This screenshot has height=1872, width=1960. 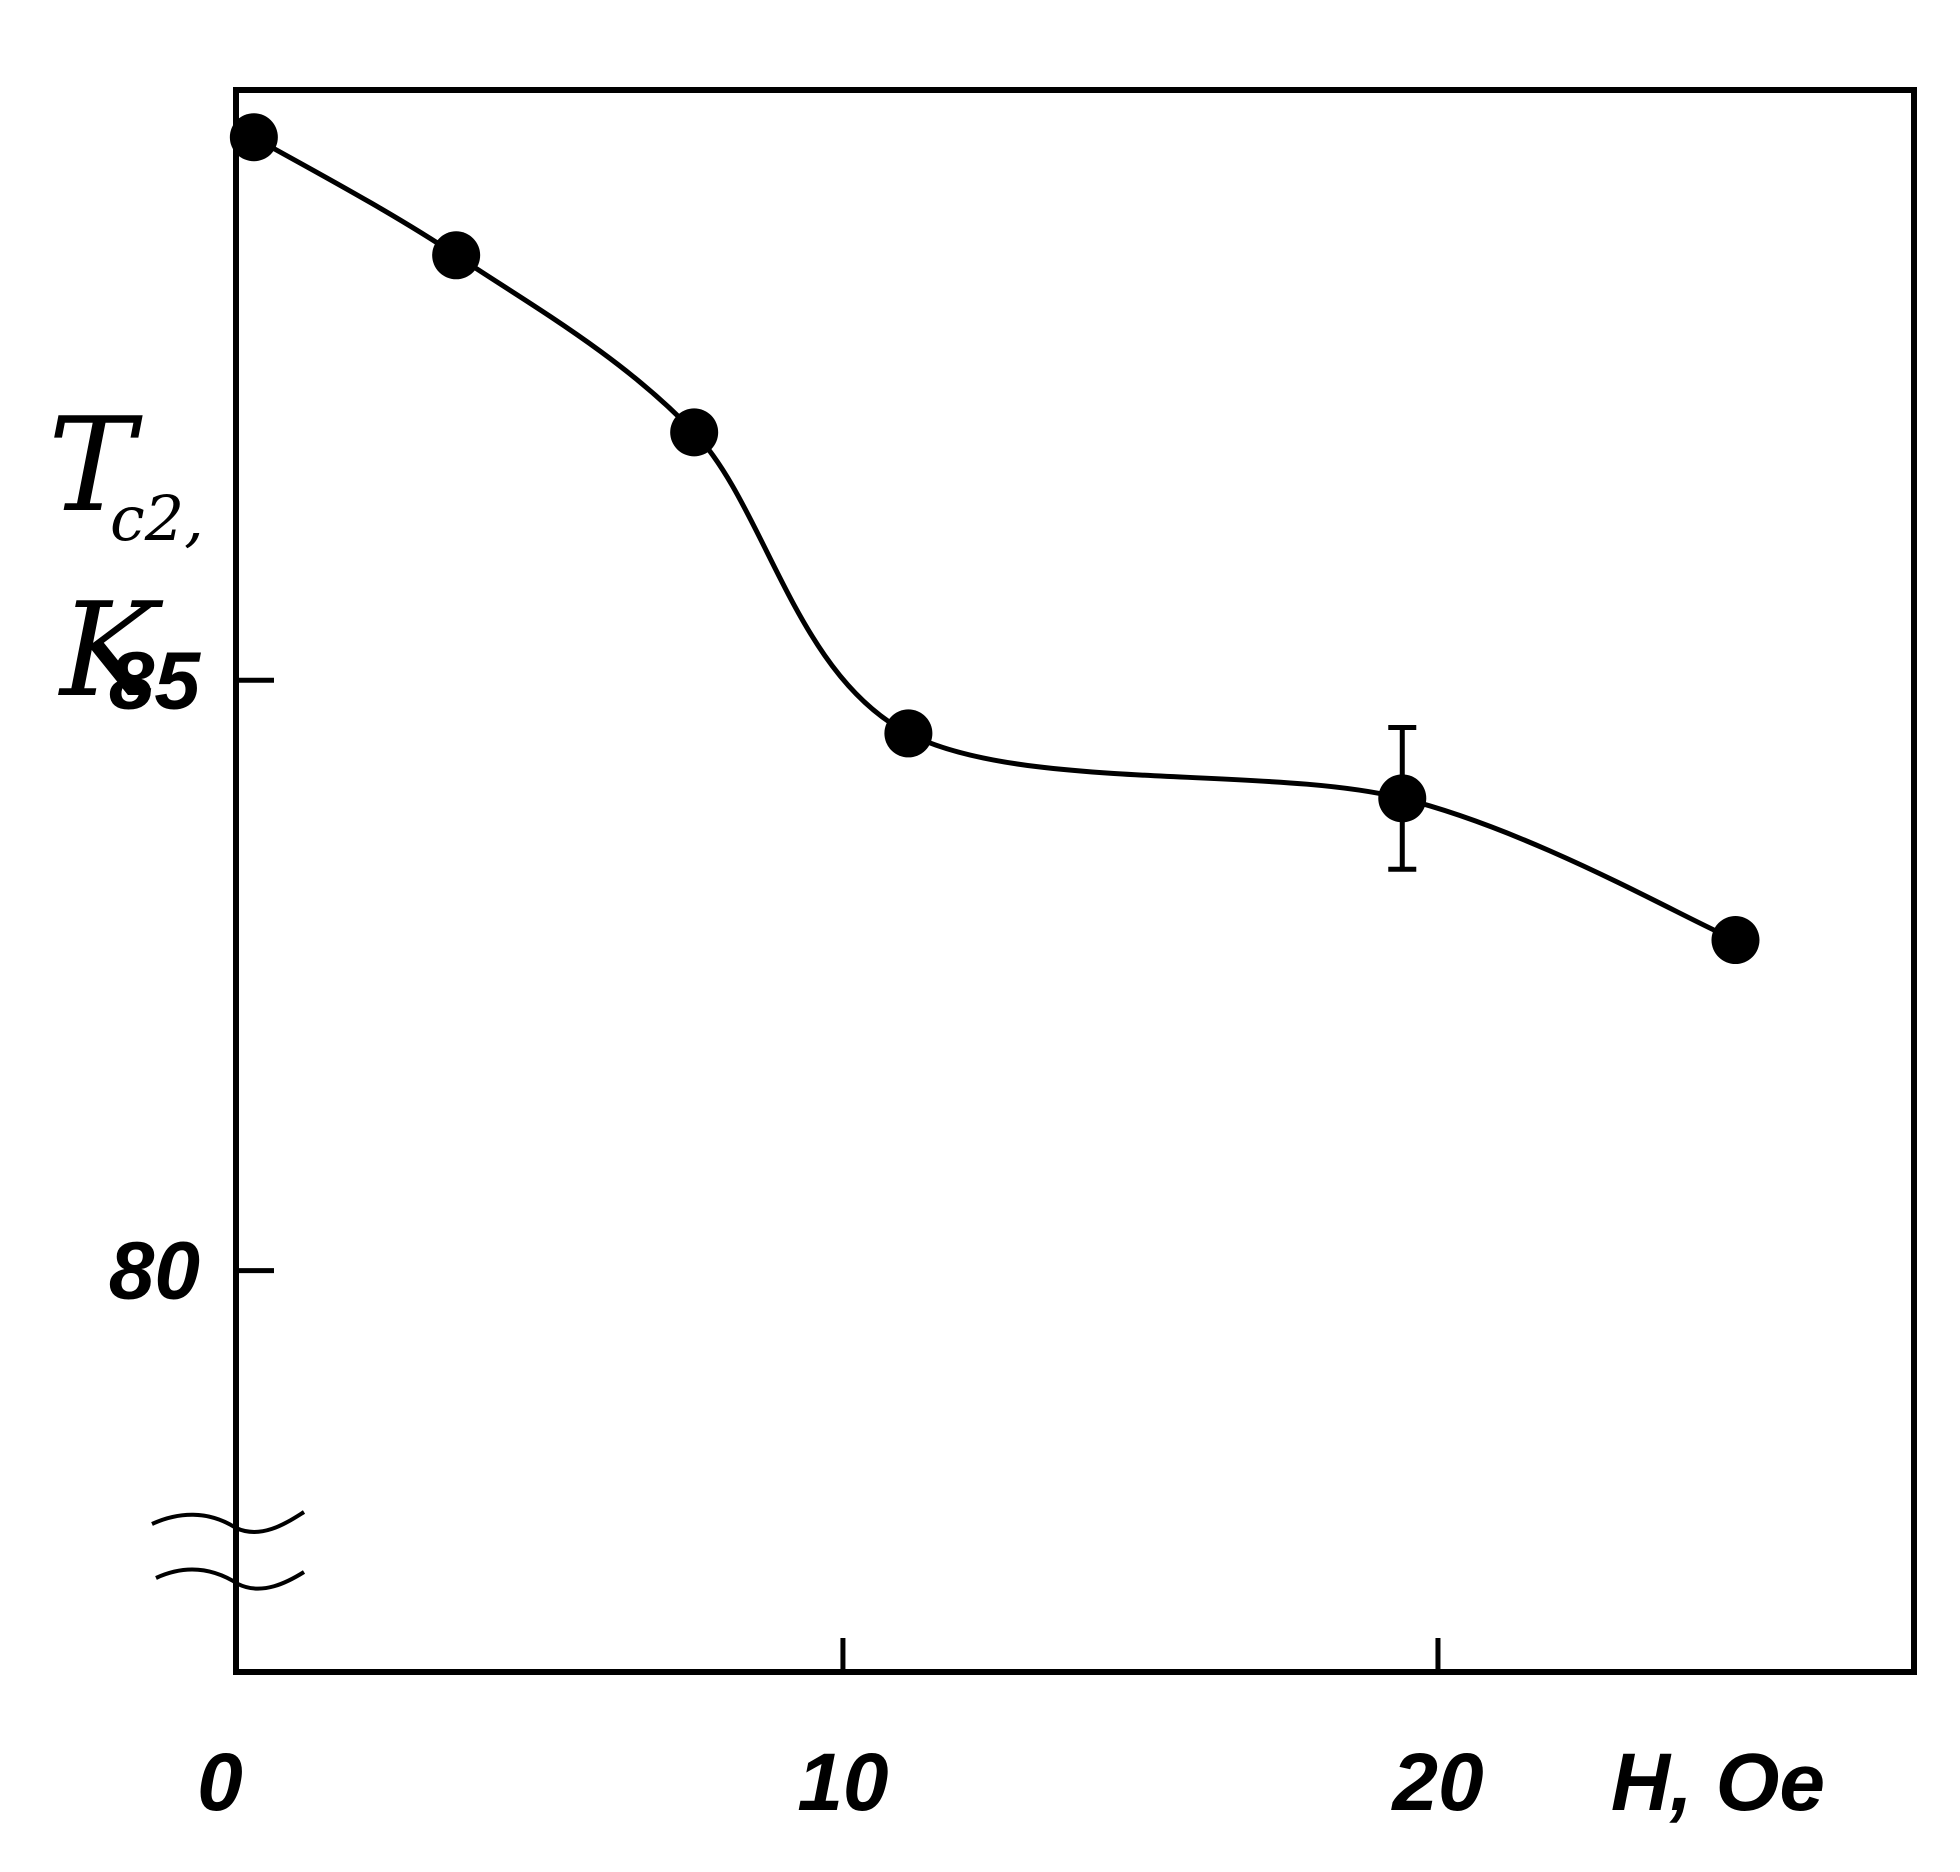 I want to click on y-axis-break, so click(x=228, y=1550).